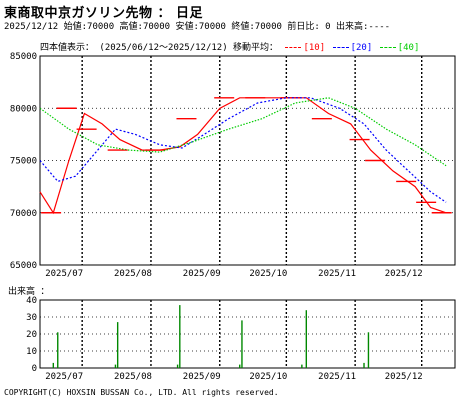 Image resolution: width=459 pixels, height=400 pixels. I want to click on legend-label: 四本値表示： (2025/06/12～2025/12/12) 移動平均：, so click(159, 48).